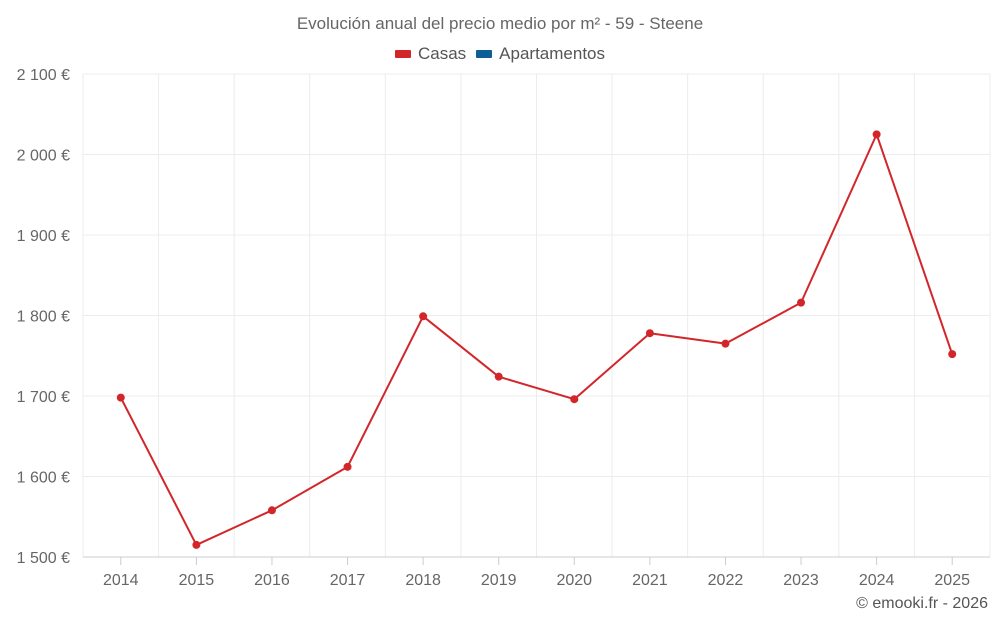 Image resolution: width=1000 pixels, height=625 pixels. I want to click on legend-swatch-apartamentos, so click(484, 54).